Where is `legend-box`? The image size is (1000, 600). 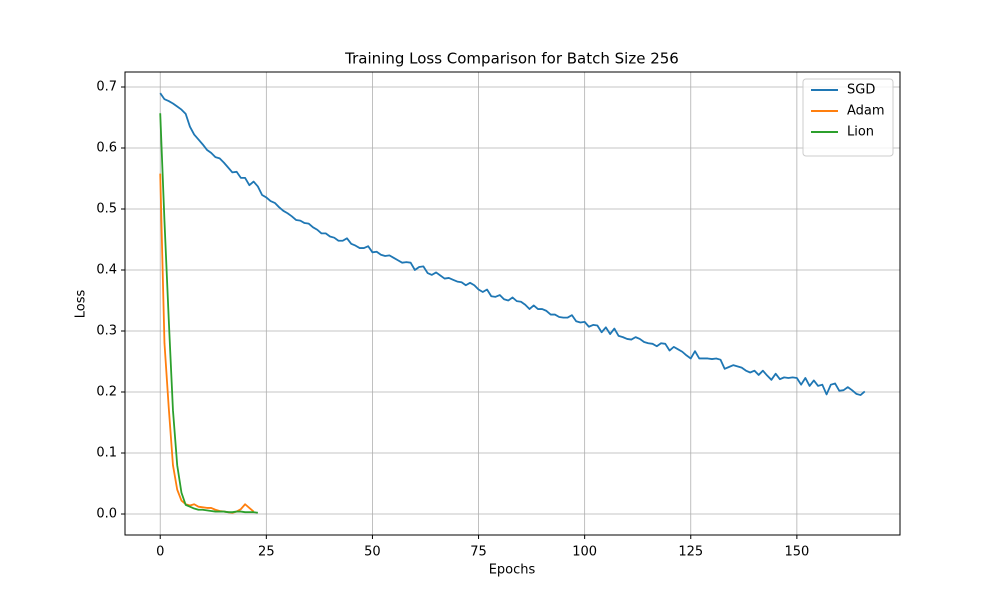
legend-box is located at coordinates (848, 117).